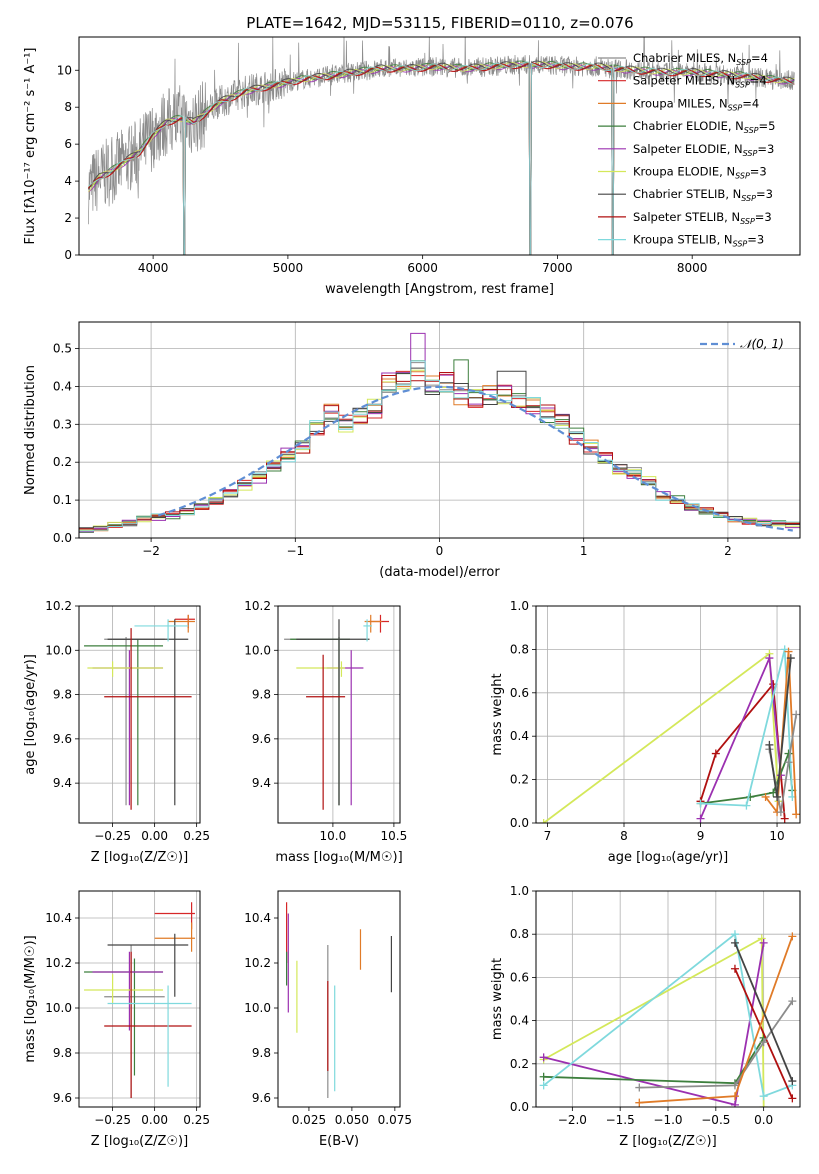 This screenshot has height=1174, width=819. What do you see at coordinates (715, 1120) in the screenshot?
I see `mass-weight-vs-metallicity-xtick-label: −0.5` at bounding box center [715, 1120].